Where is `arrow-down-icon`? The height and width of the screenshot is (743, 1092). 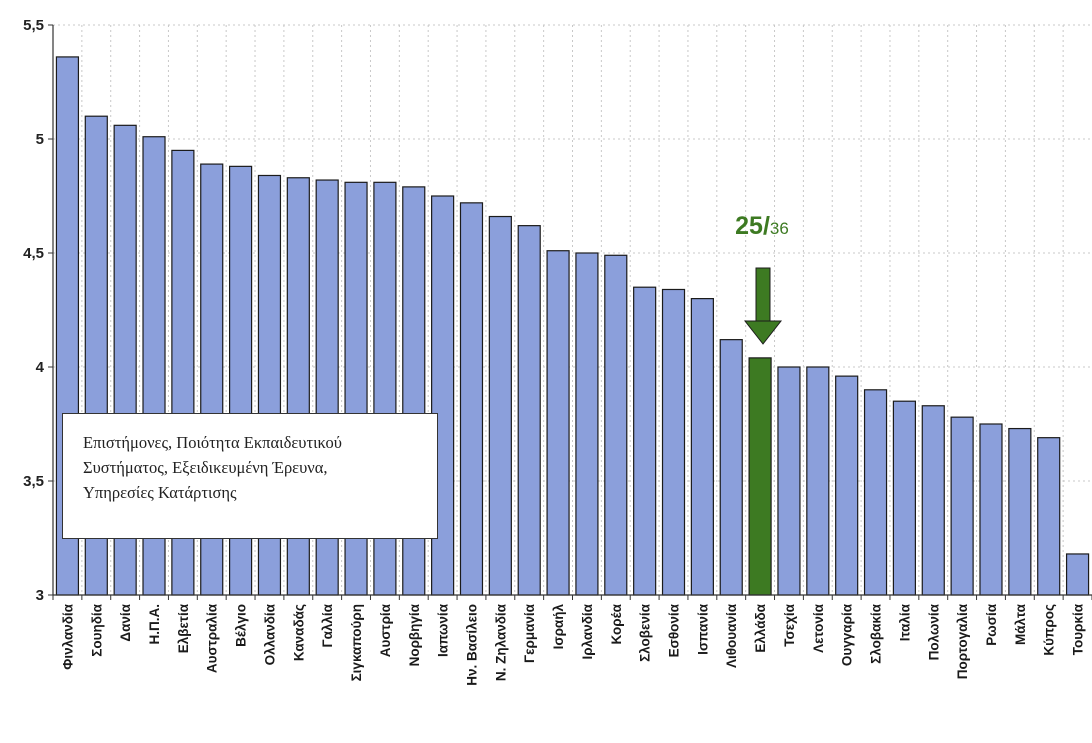
arrow-down-icon is located at coordinates (763, 306).